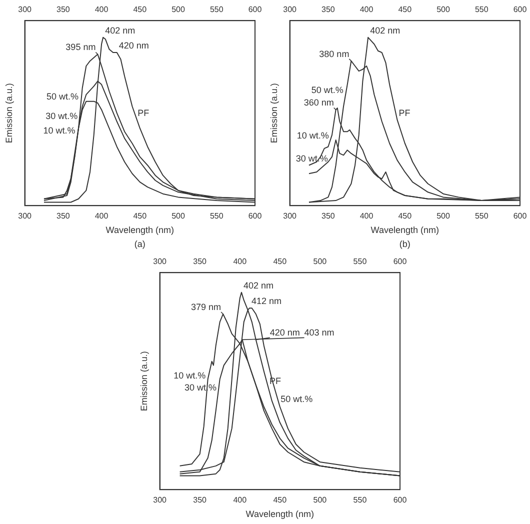  What do you see at coordinates (334, 53) in the screenshot?
I see `annotation: 380 nm` at bounding box center [334, 53].